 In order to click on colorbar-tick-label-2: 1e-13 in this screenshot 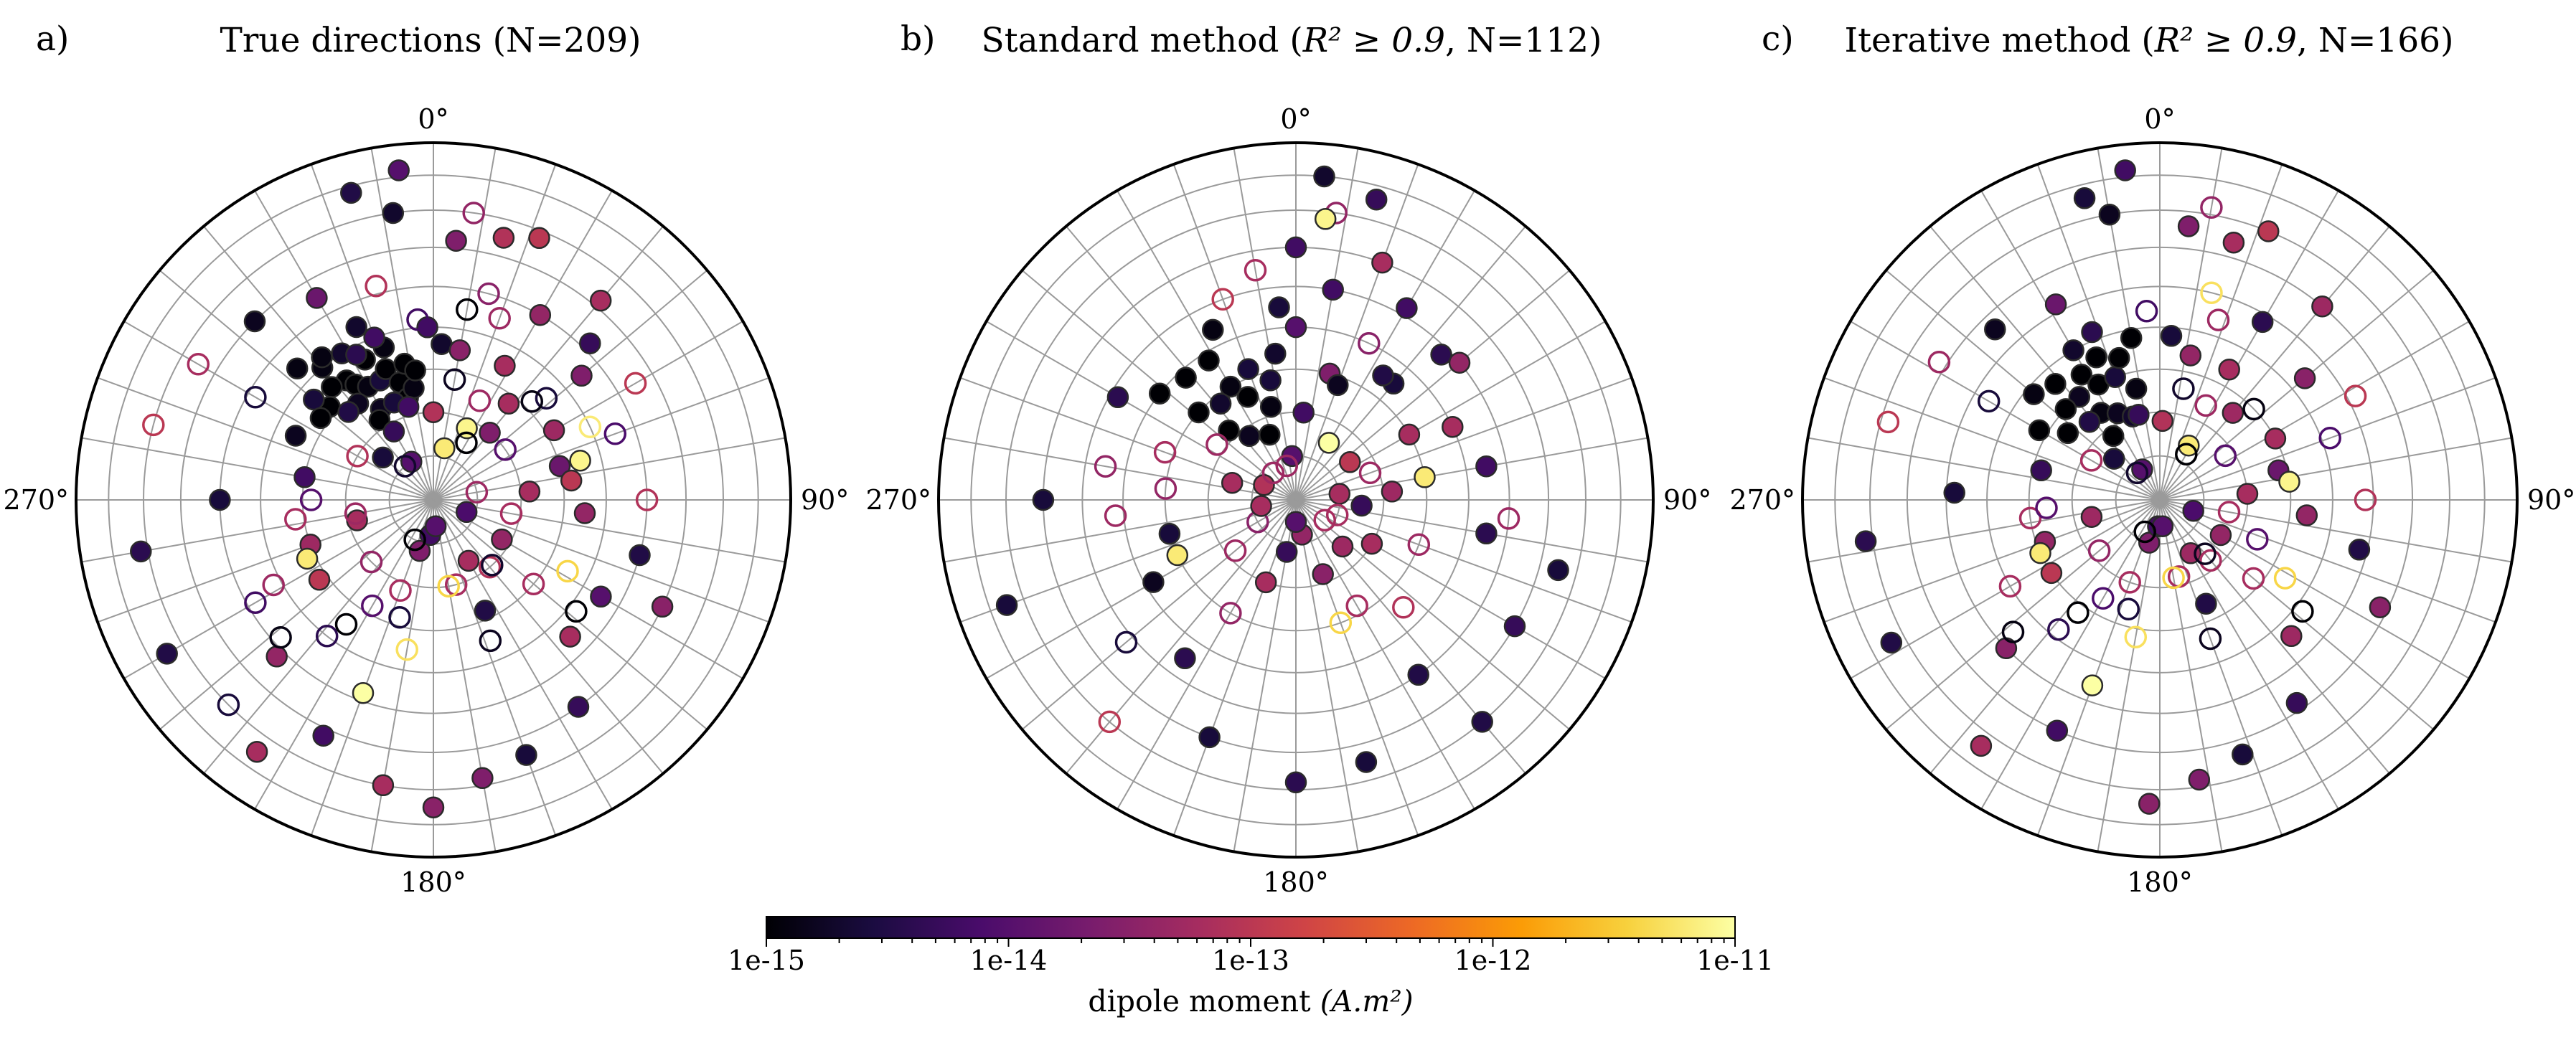, I will do `click(1250, 960)`.